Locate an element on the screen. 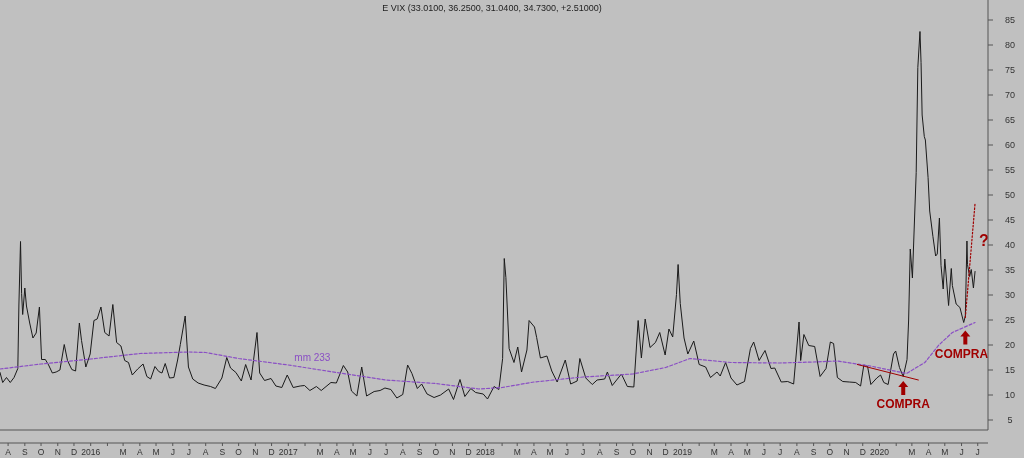 The width and height of the screenshot is (1024, 458). y-tick-label: 55 is located at coordinates (1010, 170).